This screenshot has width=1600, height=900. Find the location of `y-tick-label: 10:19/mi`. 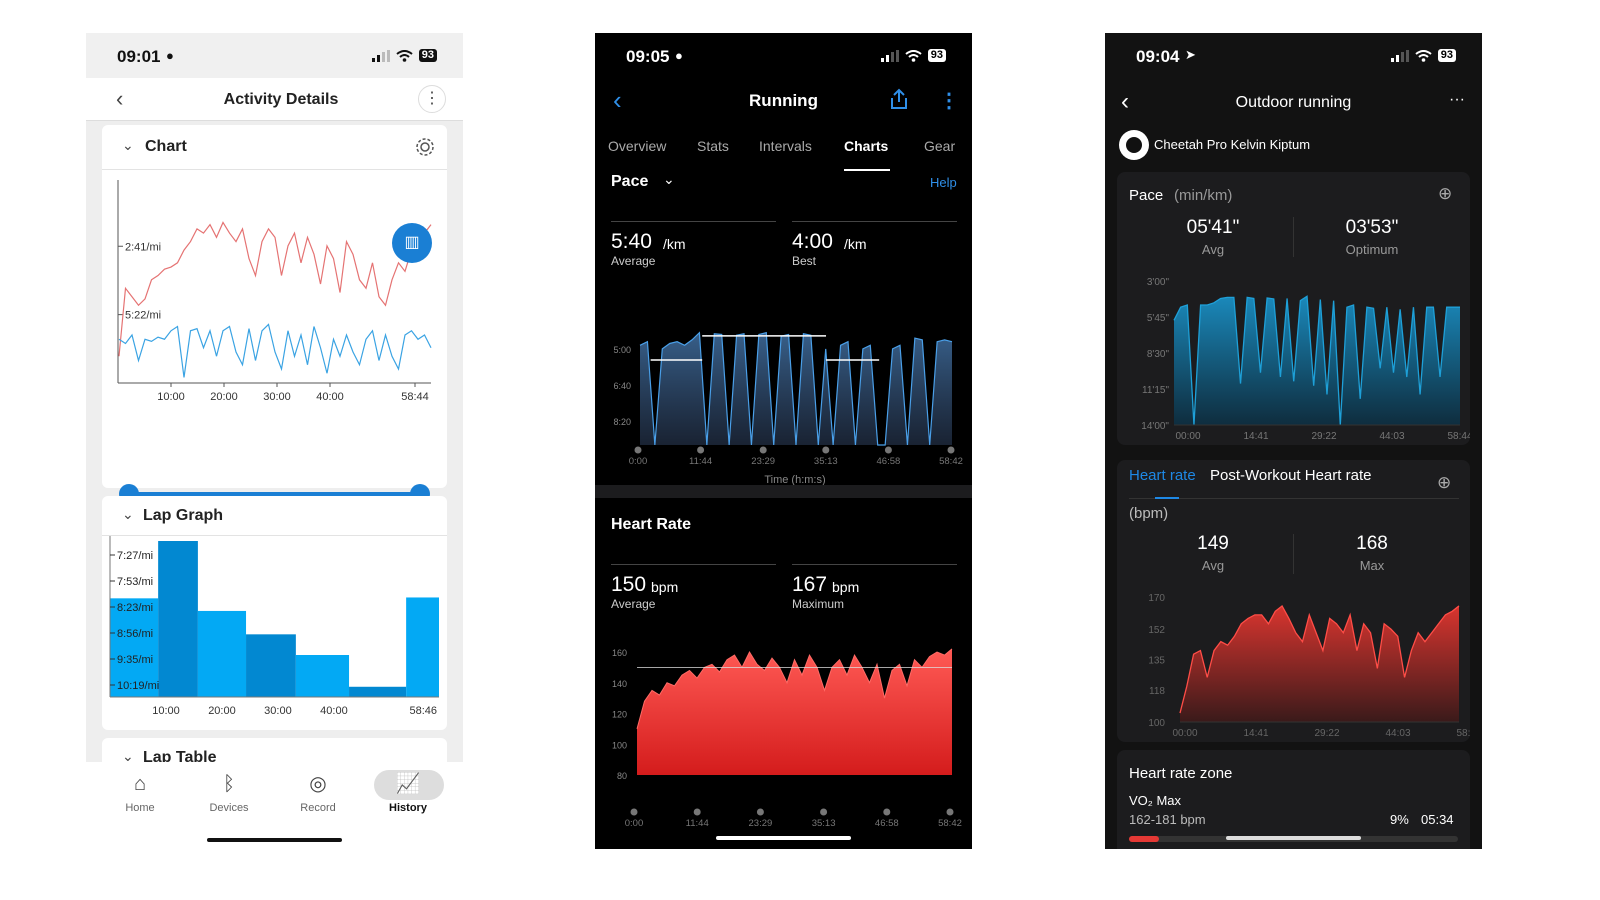

y-tick-label: 10:19/mi is located at coordinates (138, 686).